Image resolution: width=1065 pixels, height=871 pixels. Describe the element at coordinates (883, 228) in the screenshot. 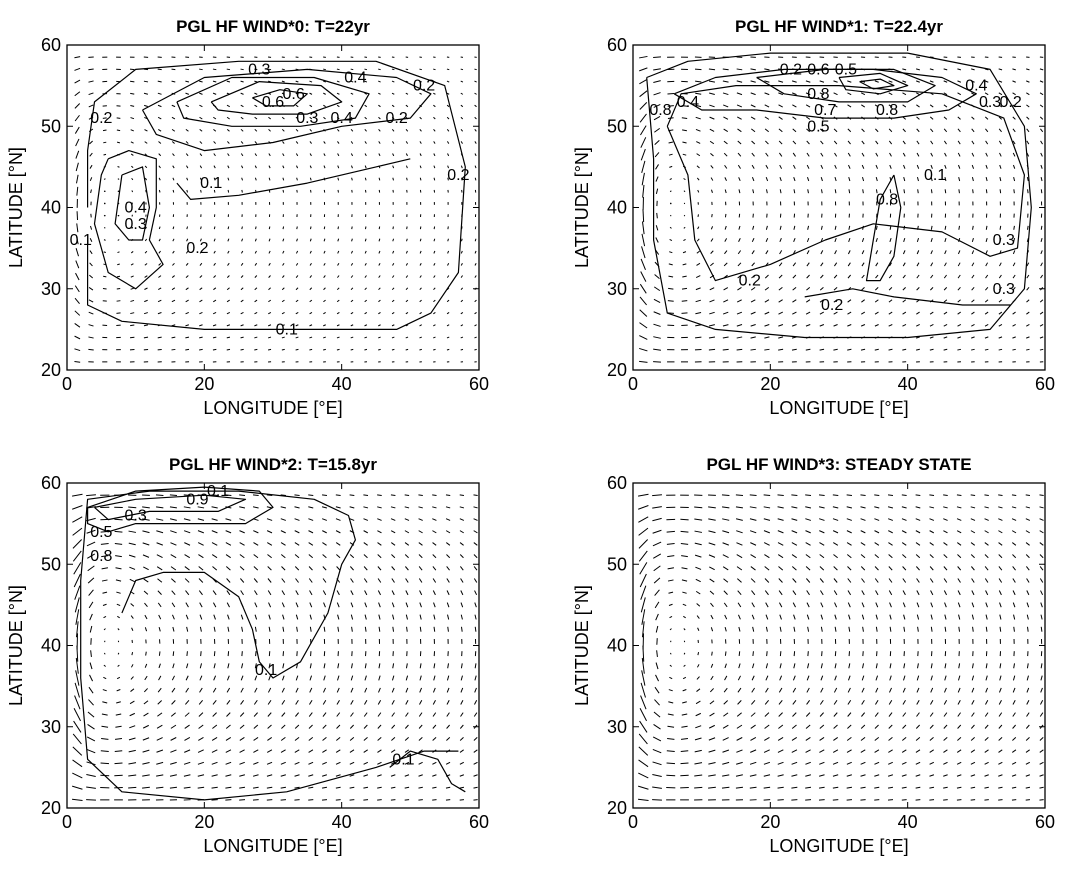

I see `contour-line-0.8` at that location.